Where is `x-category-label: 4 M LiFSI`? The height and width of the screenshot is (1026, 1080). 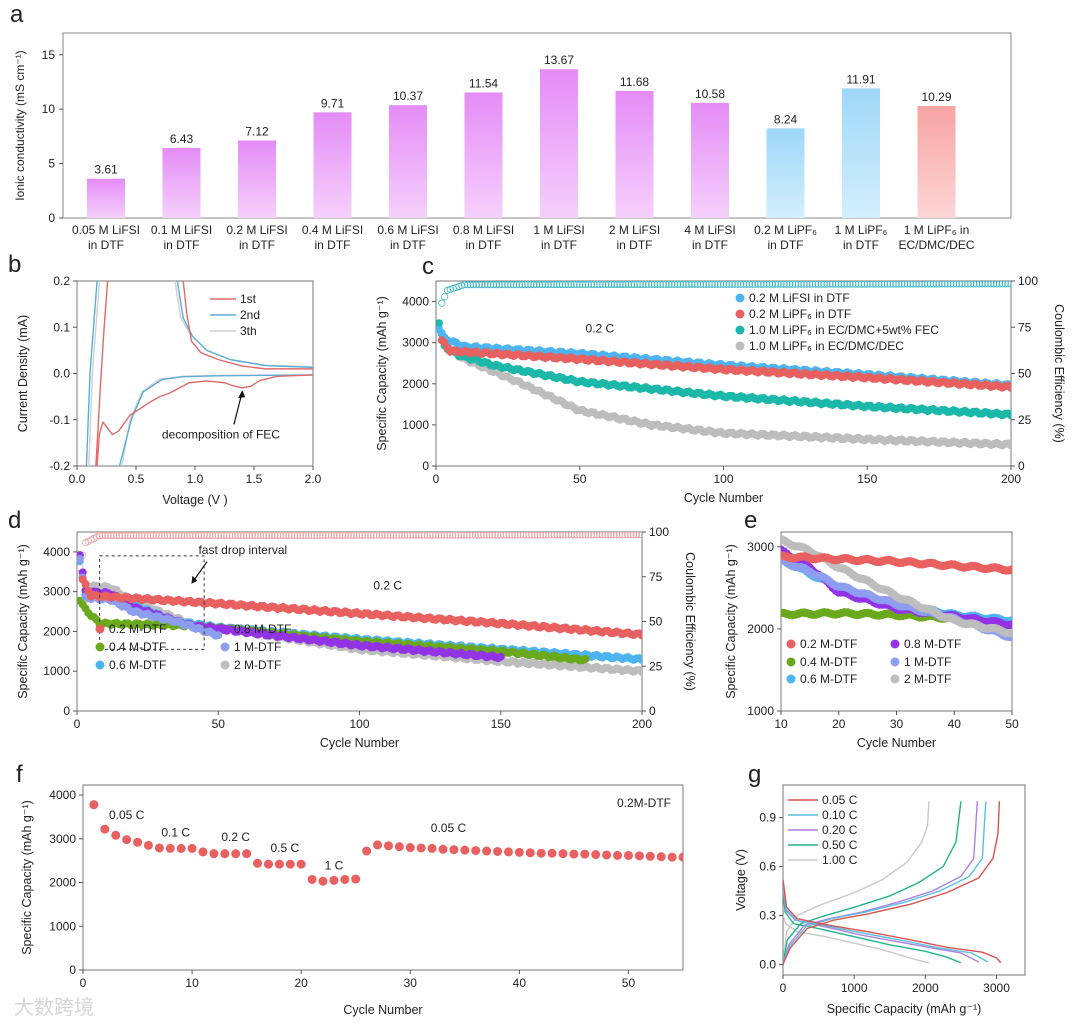 x-category-label: 4 M LiFSI is located at coordinates (709, 230).